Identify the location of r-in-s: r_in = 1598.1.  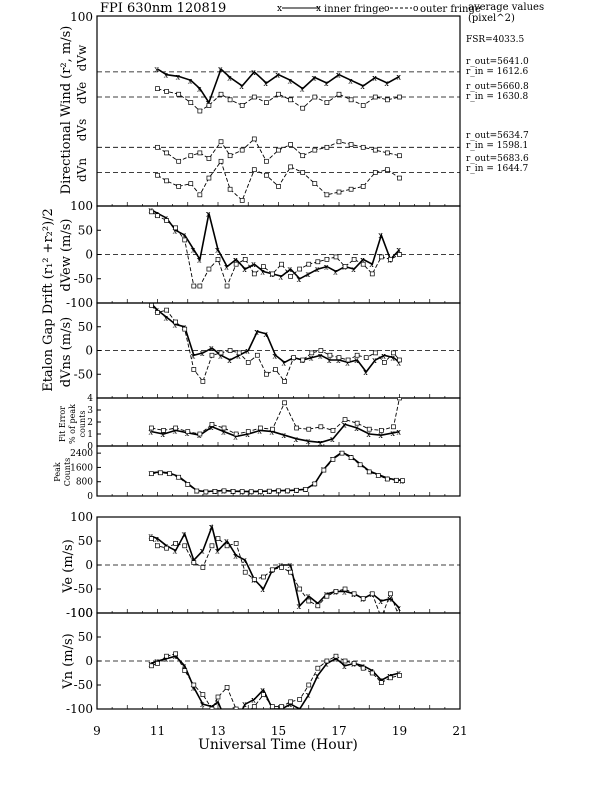
(497, 146).